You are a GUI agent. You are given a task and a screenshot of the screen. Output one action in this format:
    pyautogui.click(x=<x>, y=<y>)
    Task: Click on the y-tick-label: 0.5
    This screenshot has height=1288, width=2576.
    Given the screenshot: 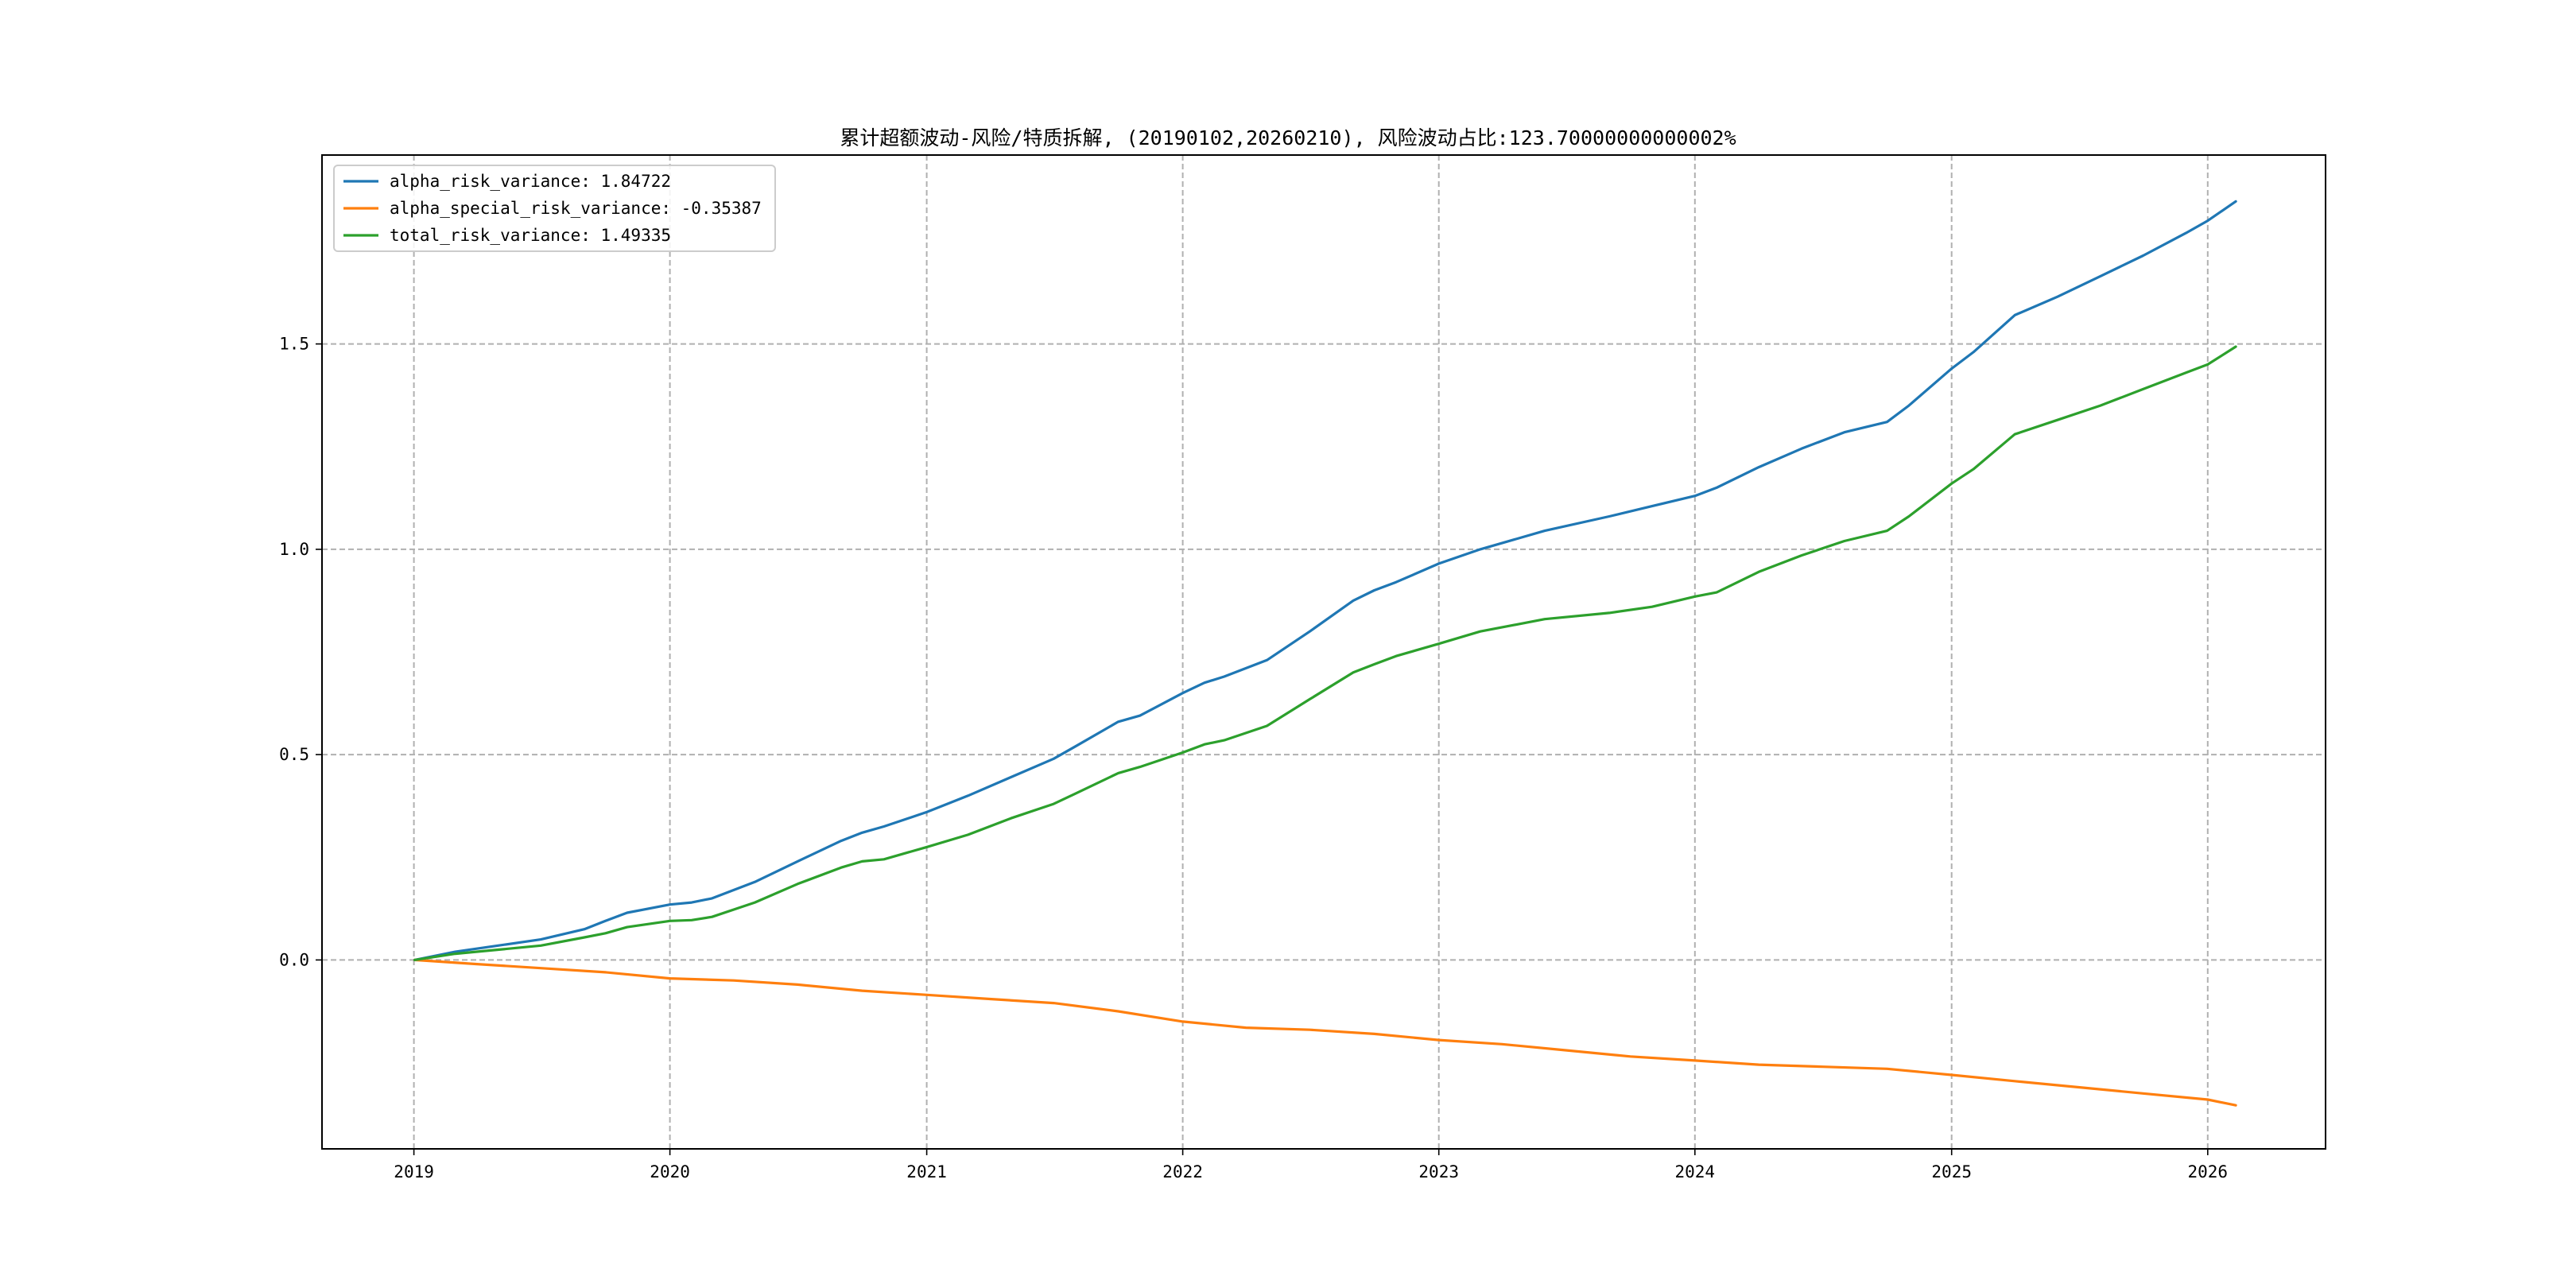 What is the action you would take?
    pyautogui.click(x=294, y=754)
    